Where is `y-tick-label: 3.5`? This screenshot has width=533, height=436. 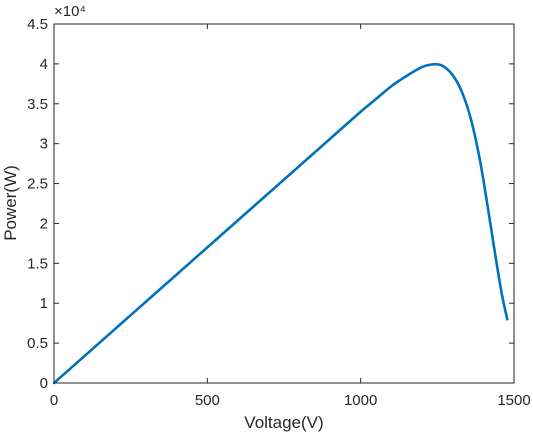 y-tick-label: 3.5 is located at coordinates (37, 104).